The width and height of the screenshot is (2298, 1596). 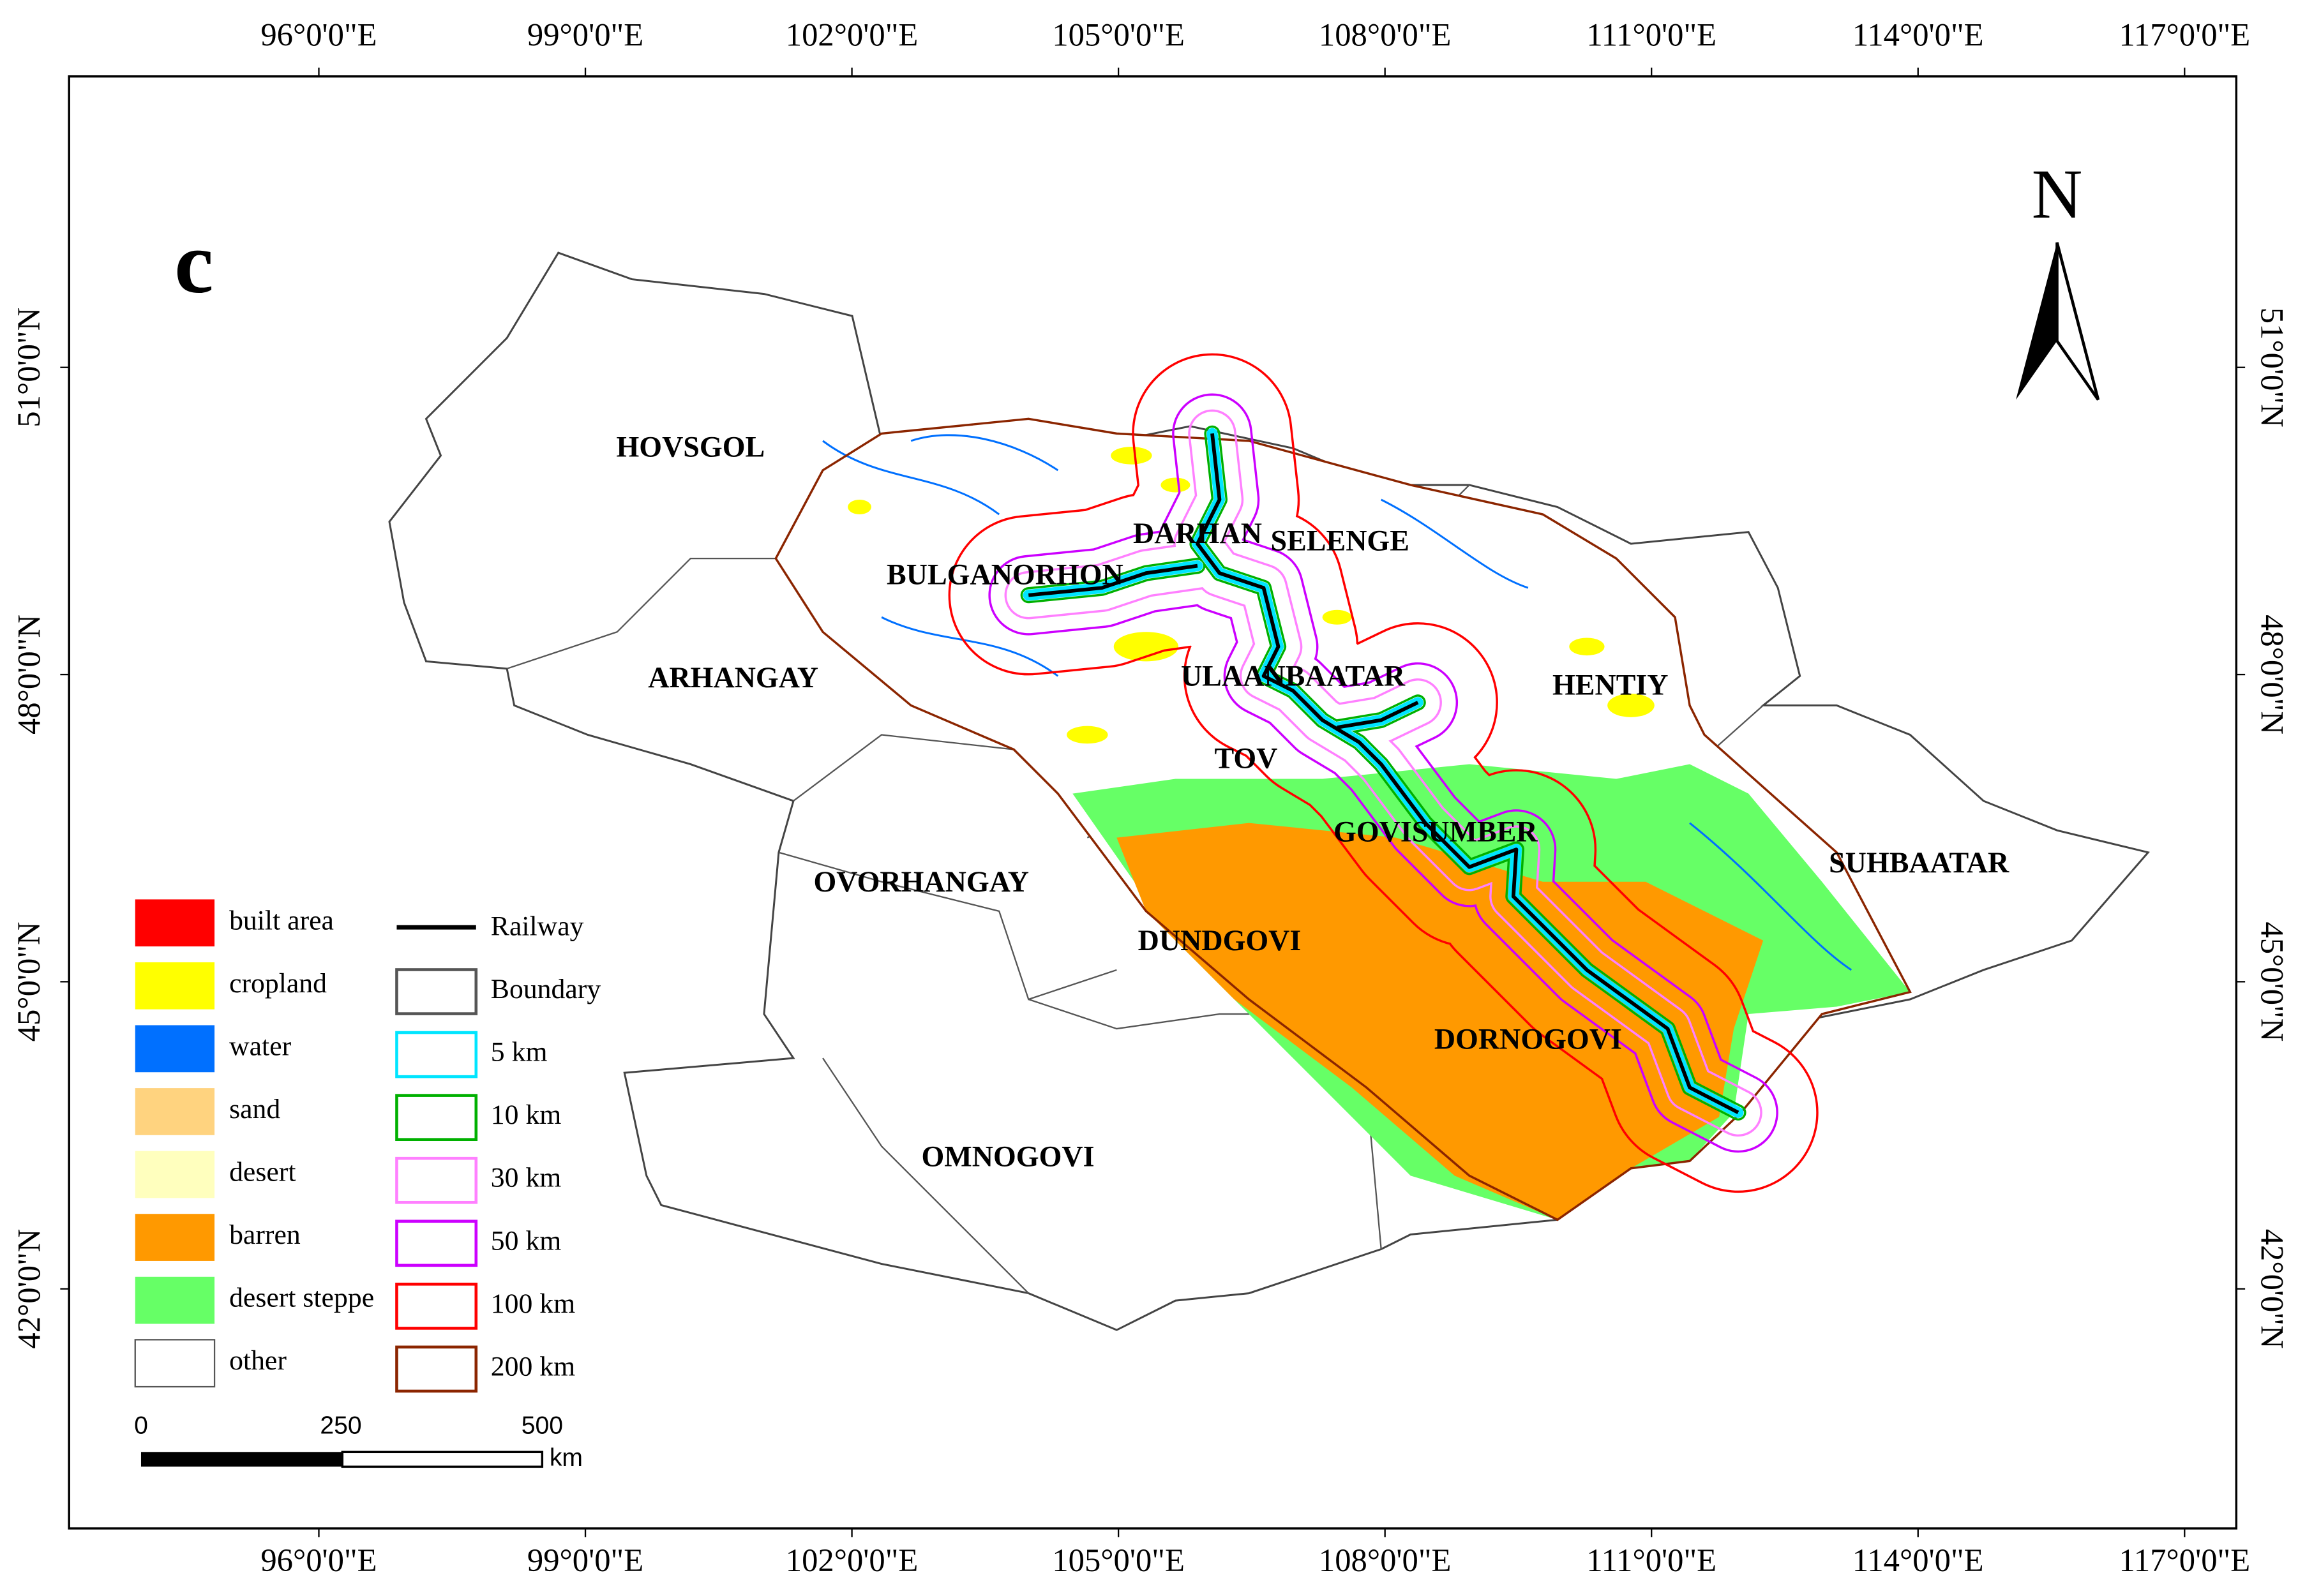 I want to click on latitude-label-left: 48°0'0"N, so click(x=29, y=675).